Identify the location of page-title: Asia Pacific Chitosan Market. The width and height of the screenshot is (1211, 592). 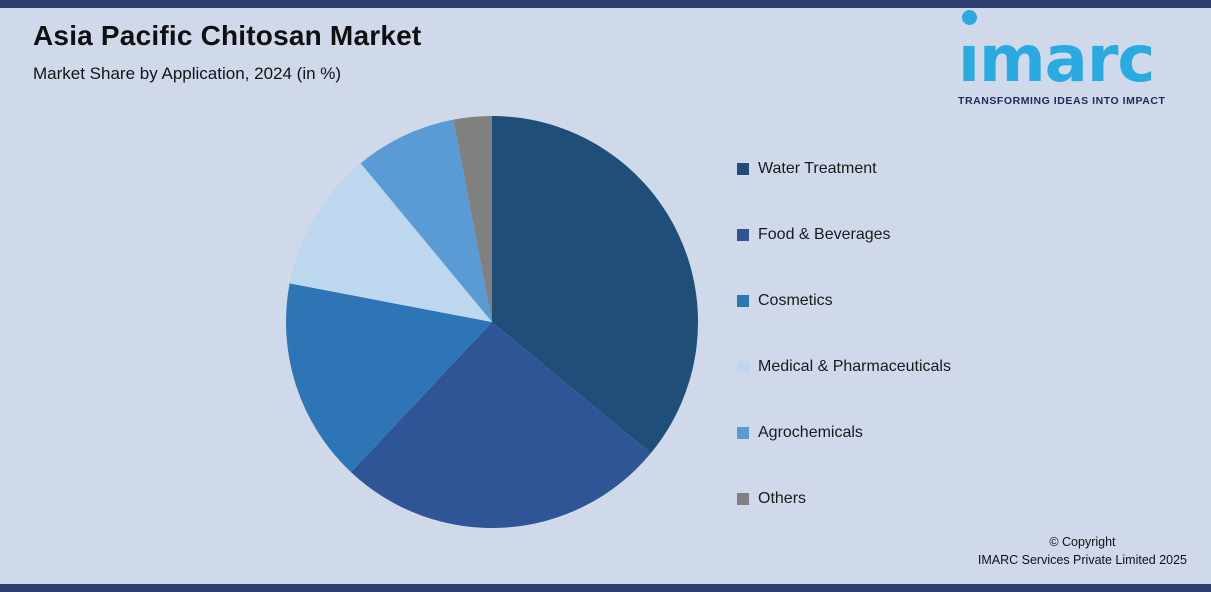
(227, 35).